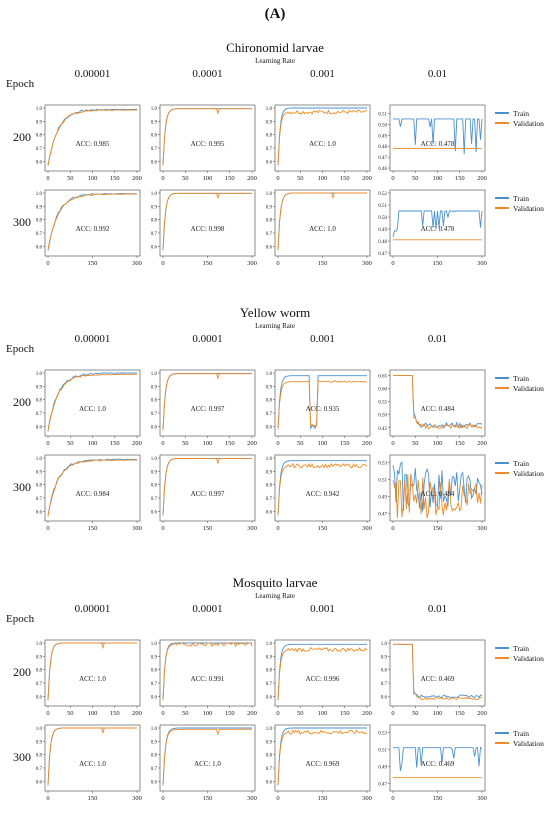  What do you see at coordinates (438, 144) in the screenshot?
I see `accuracy-annotation: ACC: 0.478` at bounding box center [438, 144].